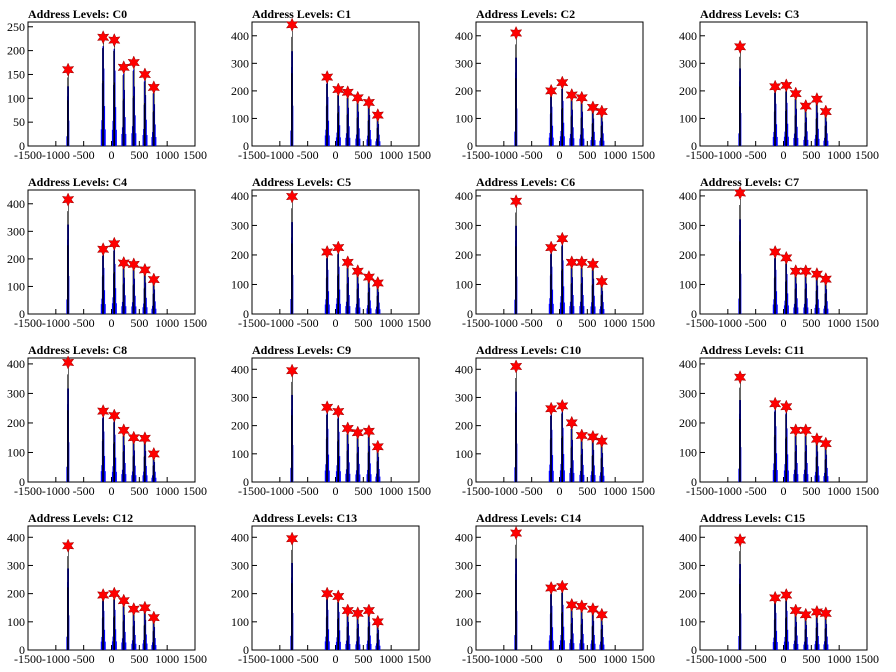 This screenshot has height=672, width=896. I want to click on y-tick-label: 50, so click(19, 122).